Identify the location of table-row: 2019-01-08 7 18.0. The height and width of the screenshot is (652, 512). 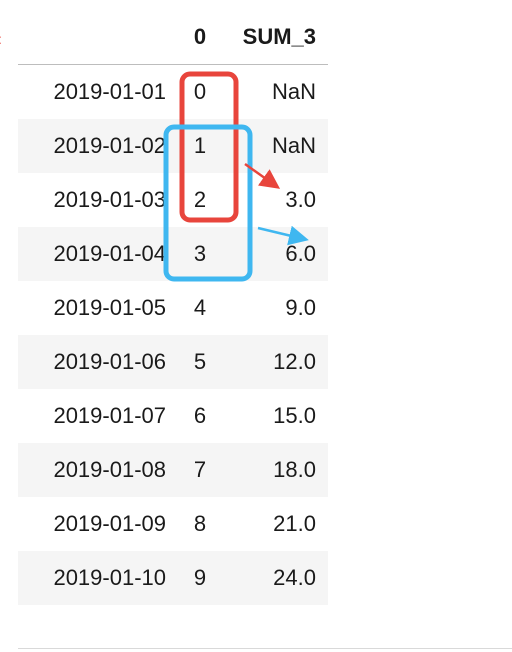
(173, 470).